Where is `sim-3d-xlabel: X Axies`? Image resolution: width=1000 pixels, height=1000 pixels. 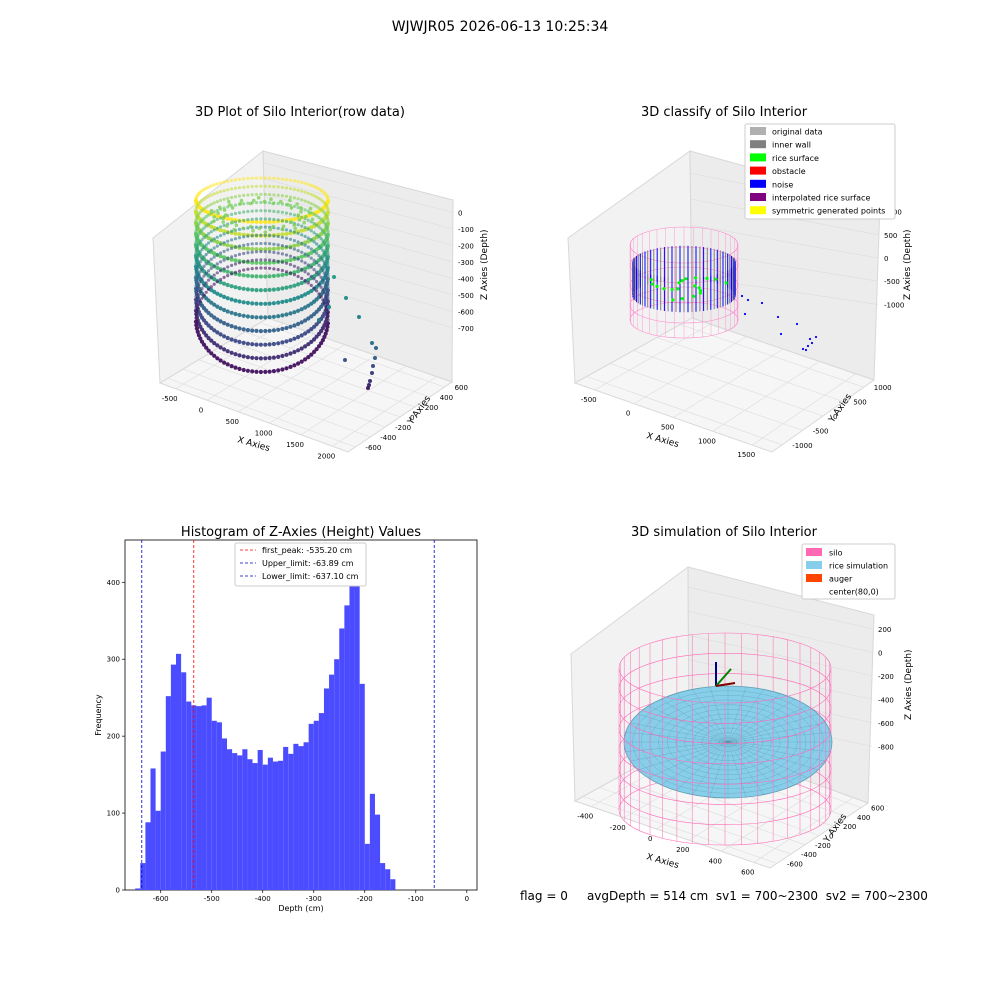 sim-3d-xlabel: X Axies is located at coordinates (662, 861).